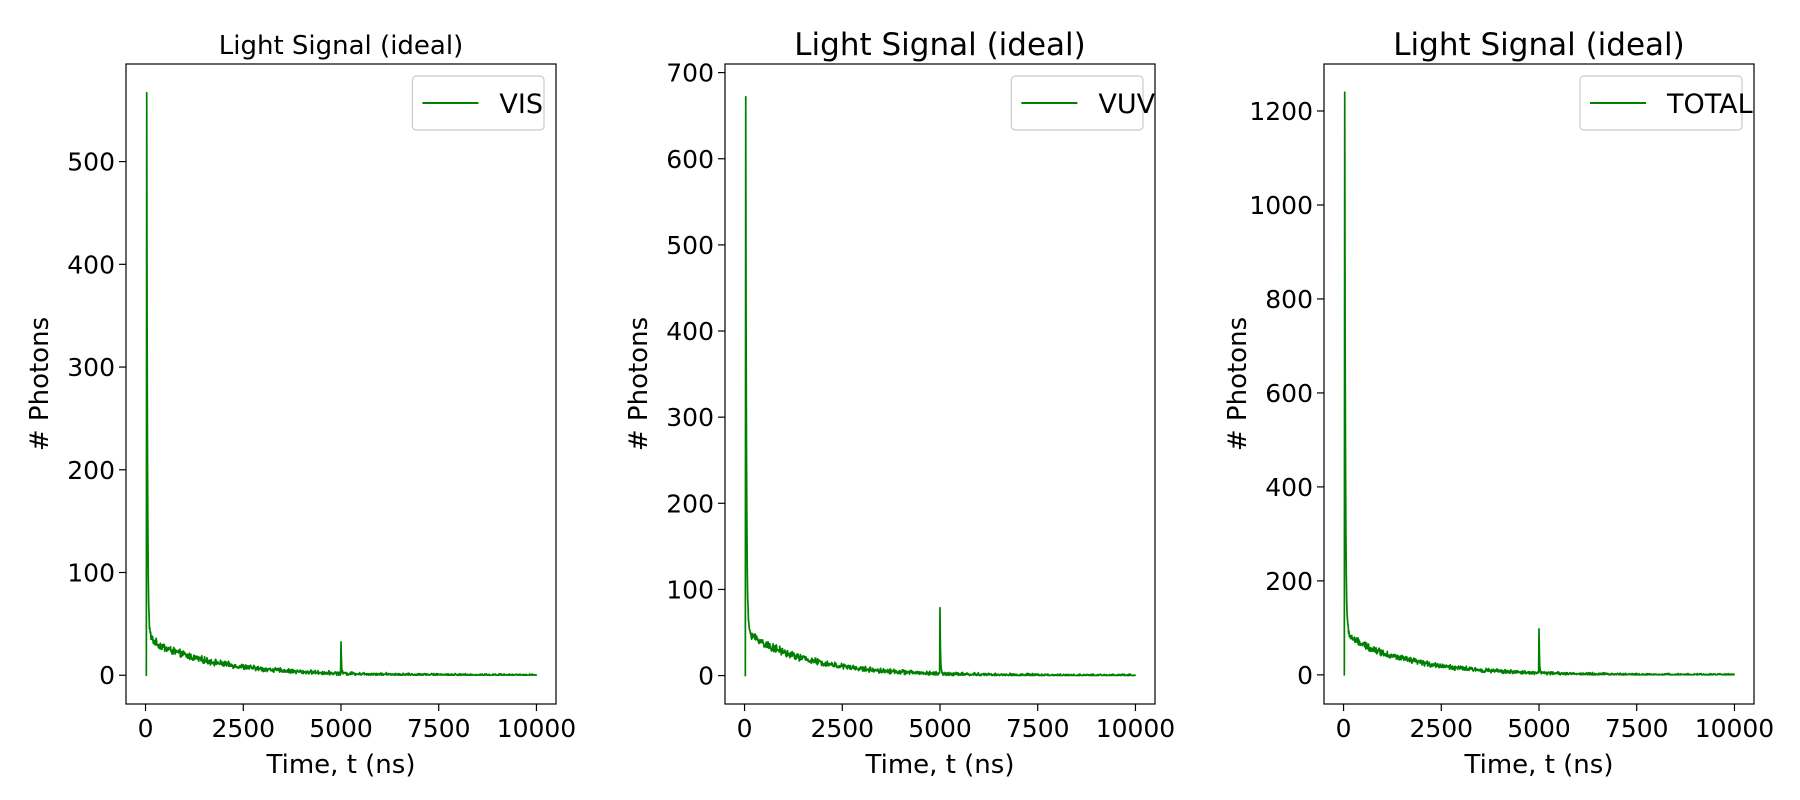 This screenshot has height=800, width=1800. Describe the element at coordinates (1709, 104) in the screenshot. I see `legend-label: TOTAL` at that location.